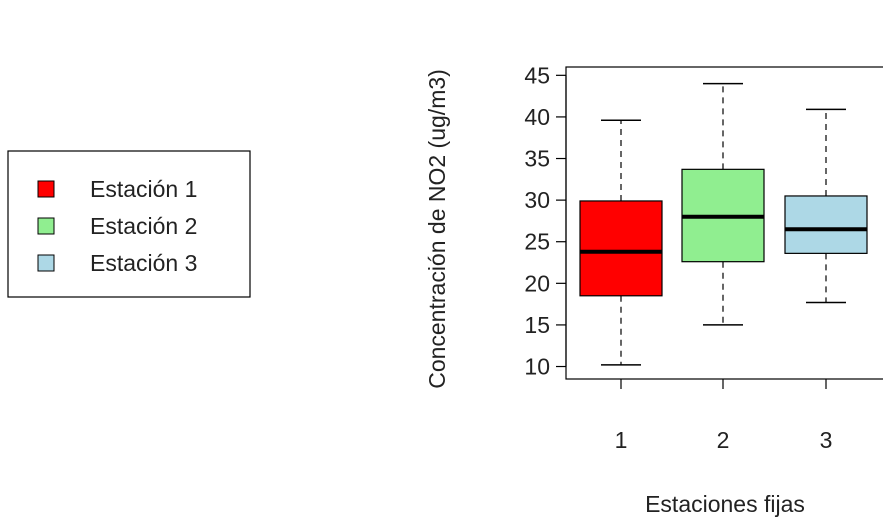  What do you see at coordinates (143, 226) in the screenshot?
I see `legend-label: Estación 2` at bounding box center [143, 226].